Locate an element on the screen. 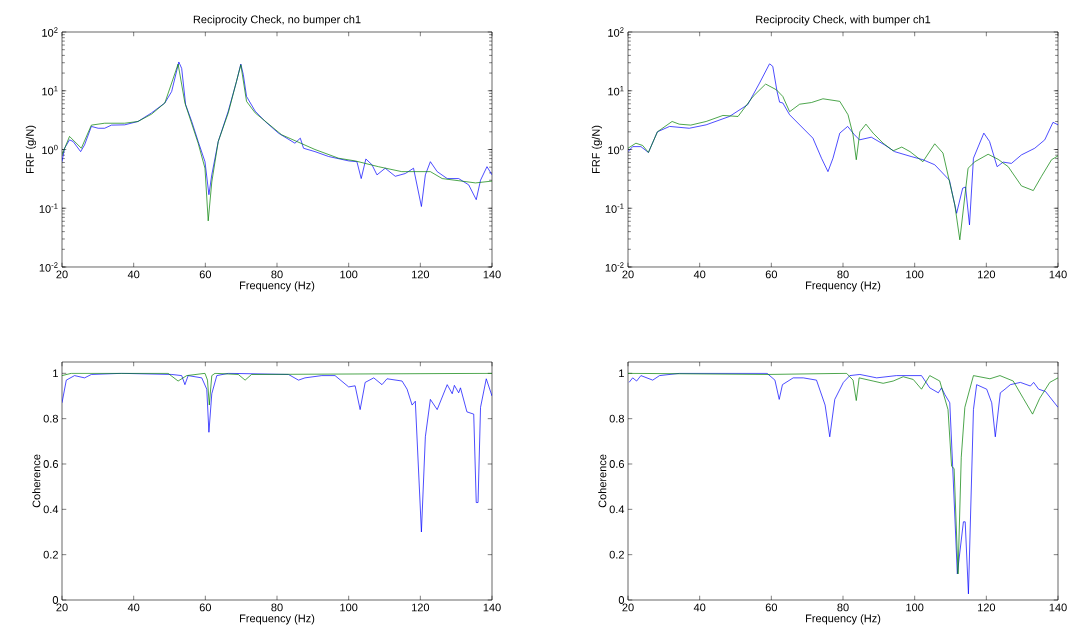  chart-title: Reciprocity Check, no bumper ch1 is located at coordinates (277, 20).